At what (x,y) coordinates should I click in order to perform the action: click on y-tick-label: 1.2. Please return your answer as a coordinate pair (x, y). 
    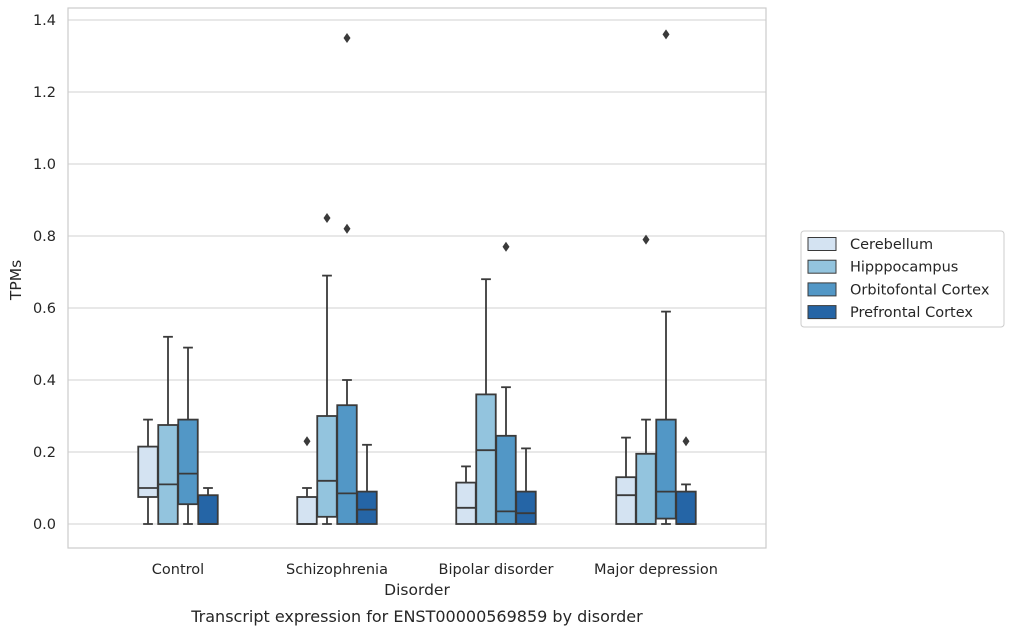
    Looking at the image, I should click on (44, 93).